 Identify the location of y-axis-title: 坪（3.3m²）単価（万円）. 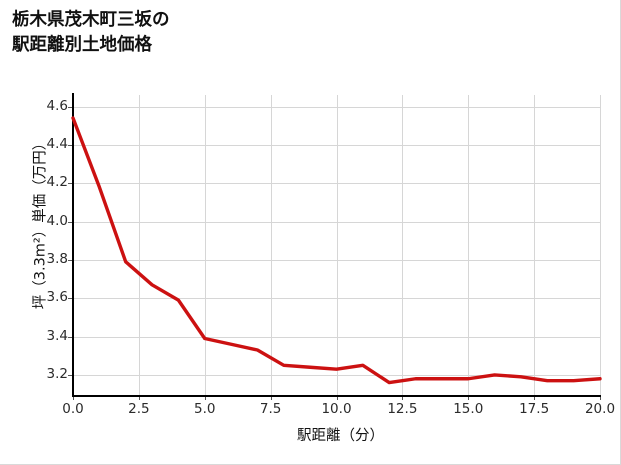
(40, 222).